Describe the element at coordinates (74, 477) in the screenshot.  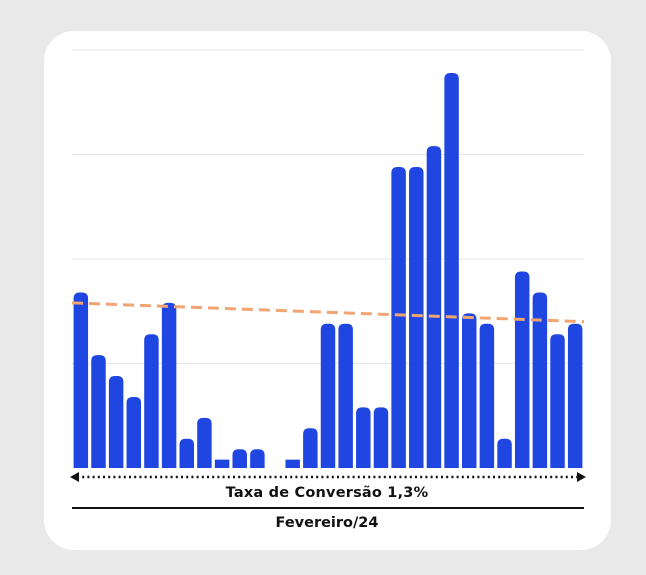
I see `arrow-left-icon` at that location.